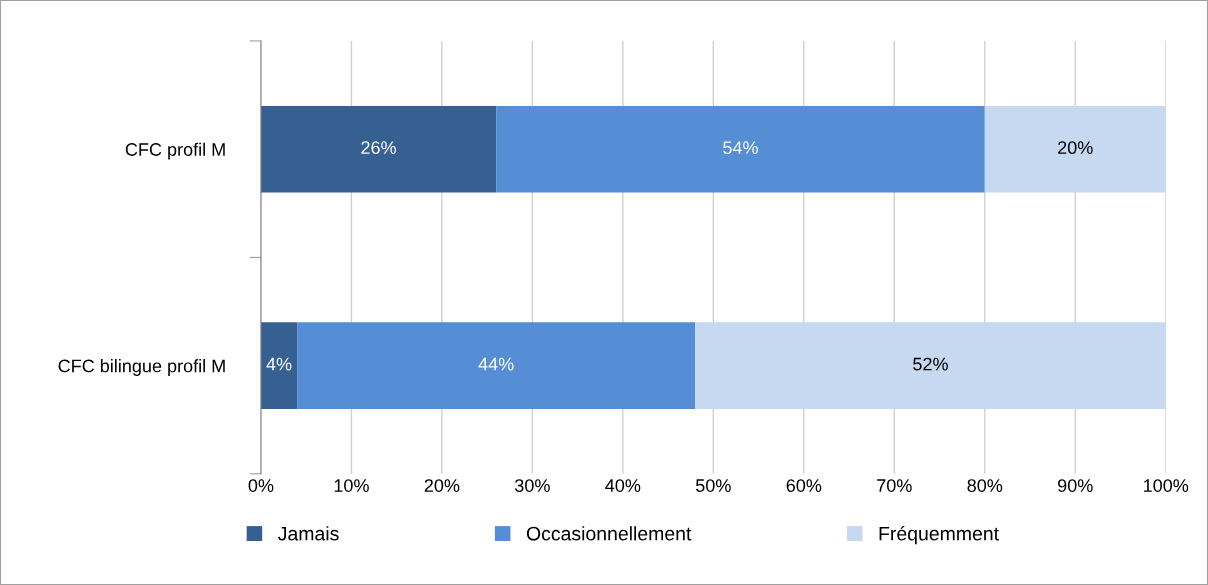 This screenshot has height=585, width=1208. Describe the element at coordinates (713, 485) in the screenshot. I see `x-tick-label: 50%` at that location.